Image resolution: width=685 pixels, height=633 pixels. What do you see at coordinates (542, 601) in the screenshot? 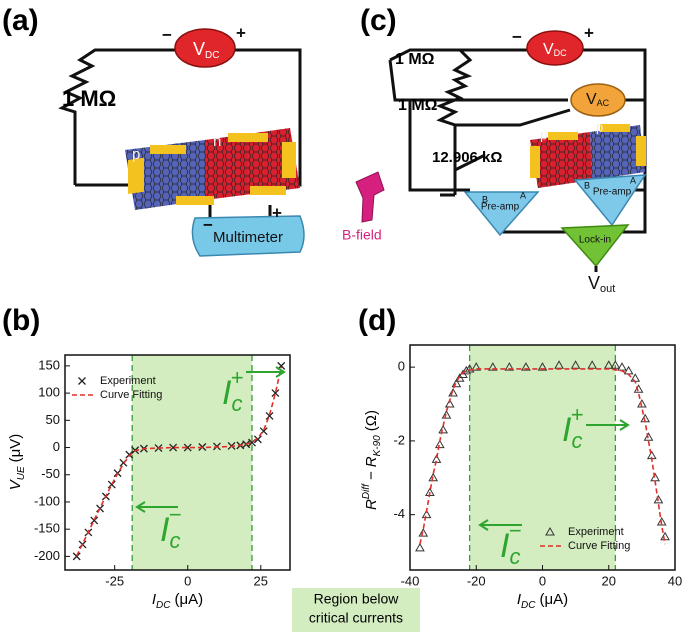
I see `x-axis-label: IDC (μA)` at bounding box center [542, 601].